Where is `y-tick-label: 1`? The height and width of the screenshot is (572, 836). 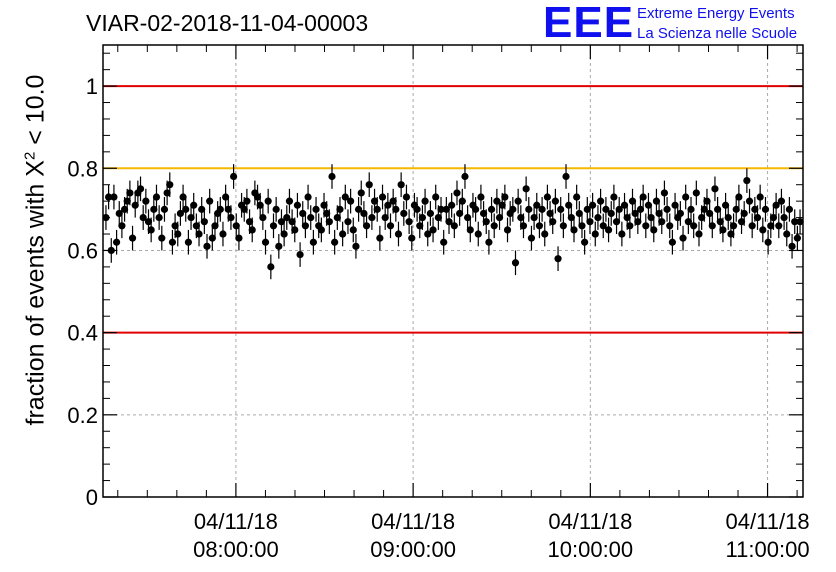 y-tick-label: 1 is located at coordinates (92, 86).